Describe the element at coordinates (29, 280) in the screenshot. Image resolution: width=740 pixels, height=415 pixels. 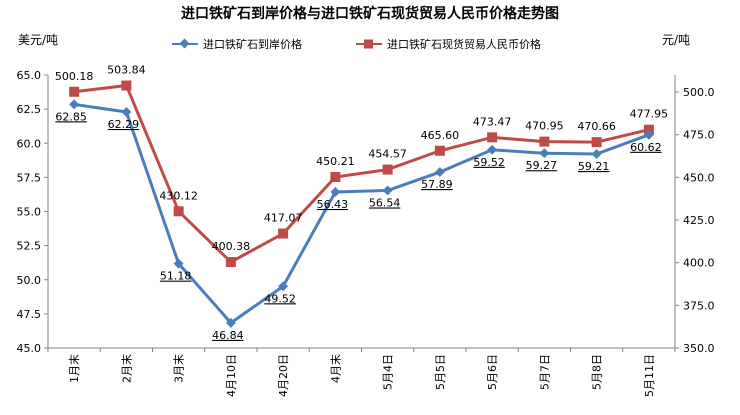
I see `left-tick-label: 50.0` at that location.